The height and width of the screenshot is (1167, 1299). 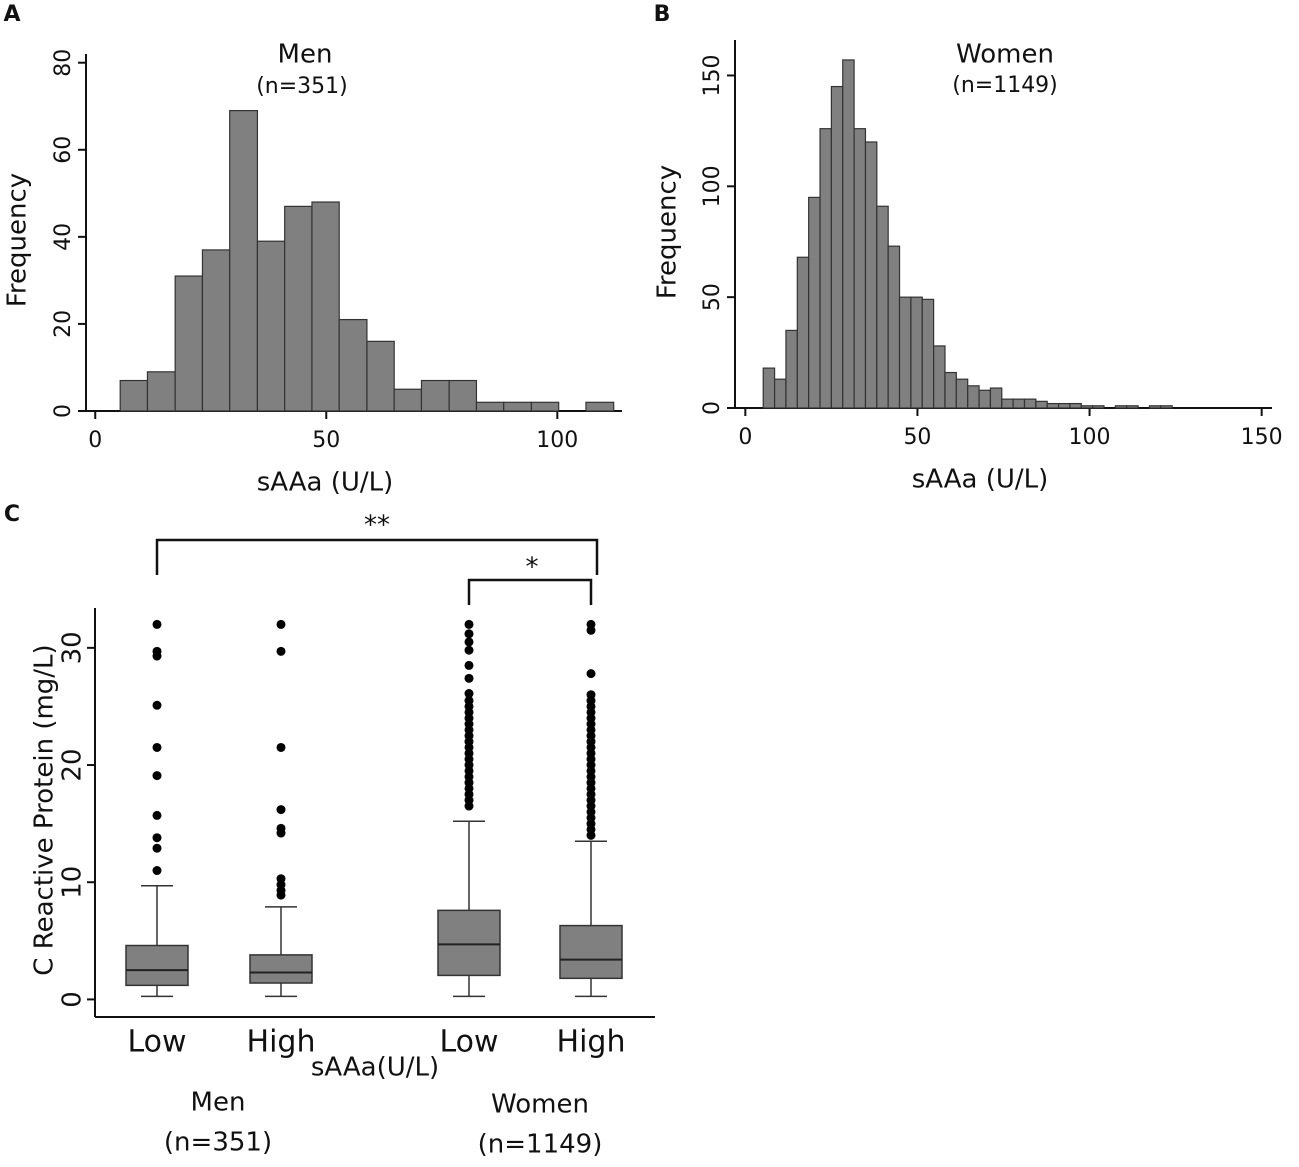 What do you see at coordinates (1262, 437) in the screenshot?
I see `x-tick-label: 150` at bounding box center [1262, 437].